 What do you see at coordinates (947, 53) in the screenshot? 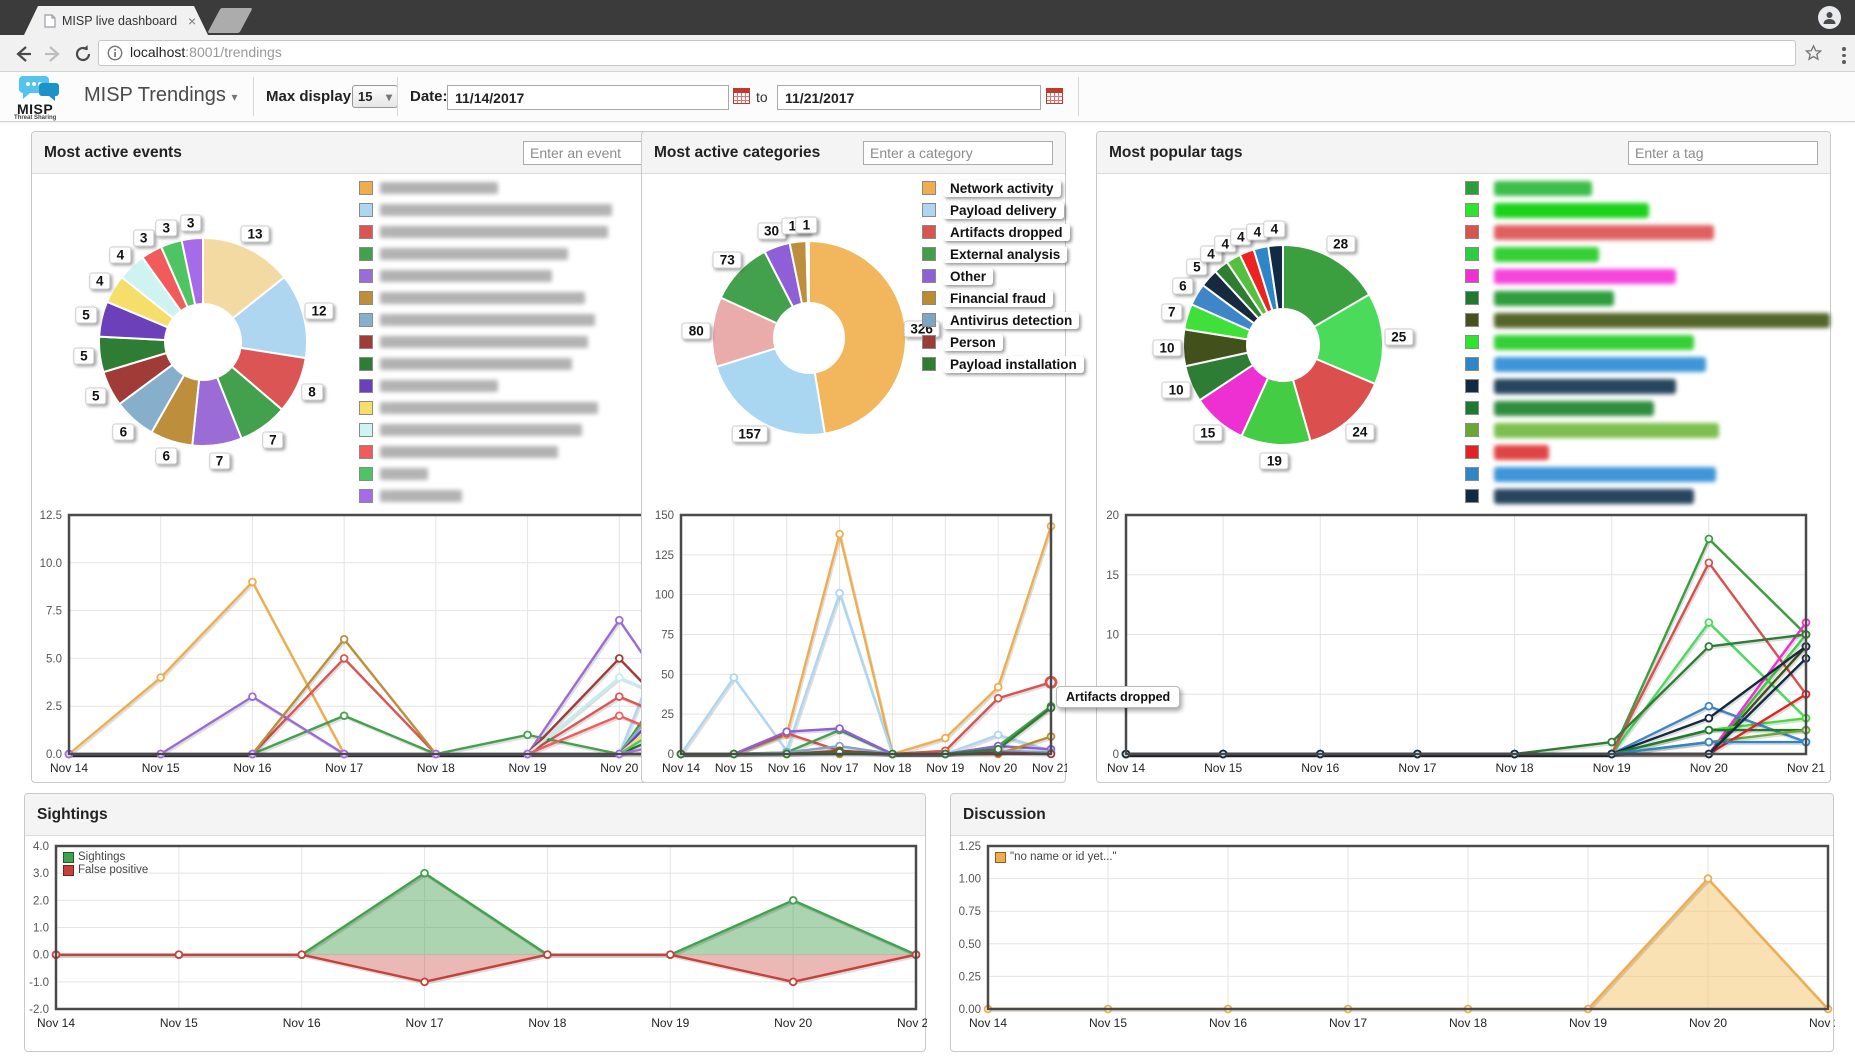
I see `url-bar: localhost:8001/trendings` at bounding box center [947, 53].